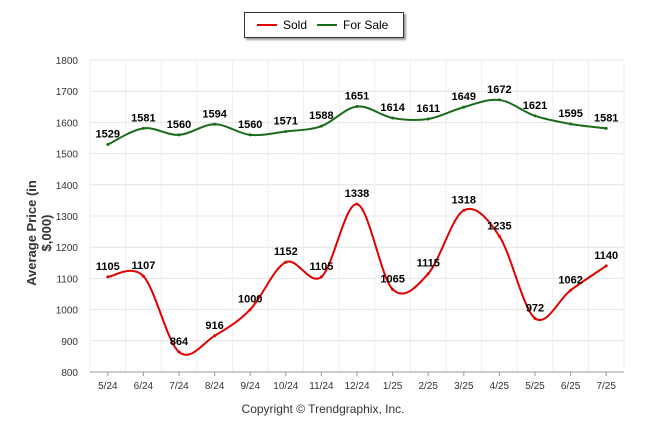  What do you see at coordinates (392, 279) in the screenshot?
I see `data-label-sold: 1065` at bounding box center [392, 279].